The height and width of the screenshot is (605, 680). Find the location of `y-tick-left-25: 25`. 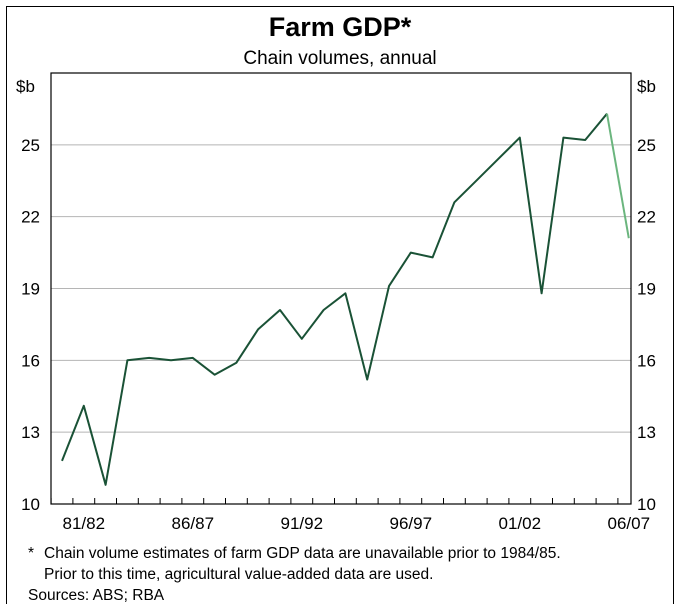

y-tick-left-25: 25 is located at coordinates (30, 145).